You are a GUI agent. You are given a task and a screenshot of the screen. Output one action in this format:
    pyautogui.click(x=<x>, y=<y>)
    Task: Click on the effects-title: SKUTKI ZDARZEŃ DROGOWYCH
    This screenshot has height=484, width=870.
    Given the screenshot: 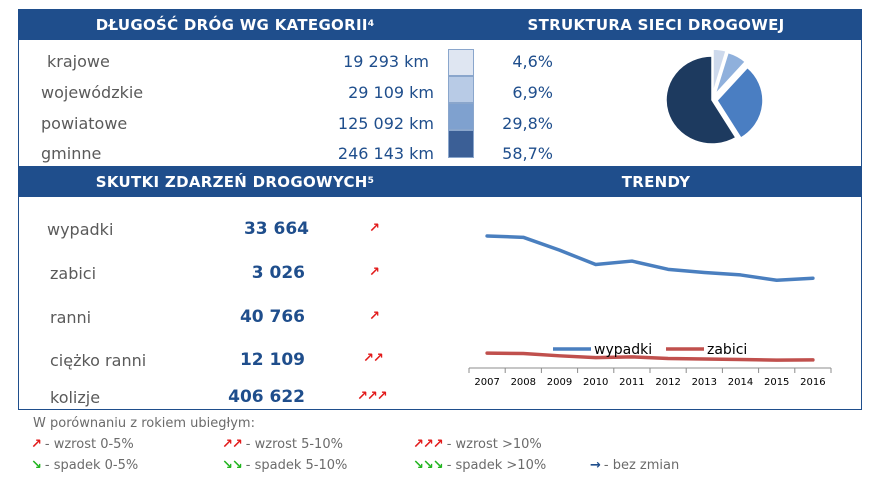 What is the action you would take?
    pyautogui.click(x=231, y=182)
    